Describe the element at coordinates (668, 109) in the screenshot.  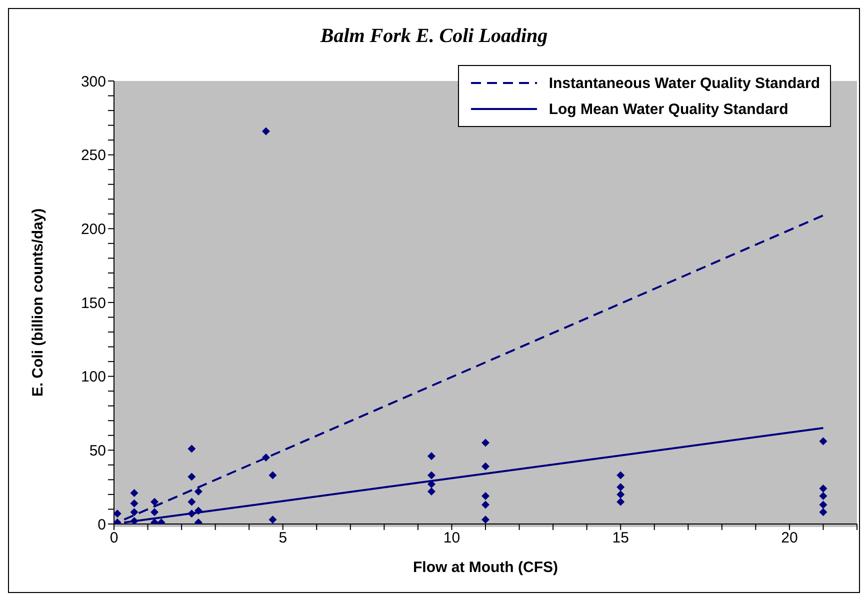
I see `legend-label: Log Mean Water Quality Standard` at that location.